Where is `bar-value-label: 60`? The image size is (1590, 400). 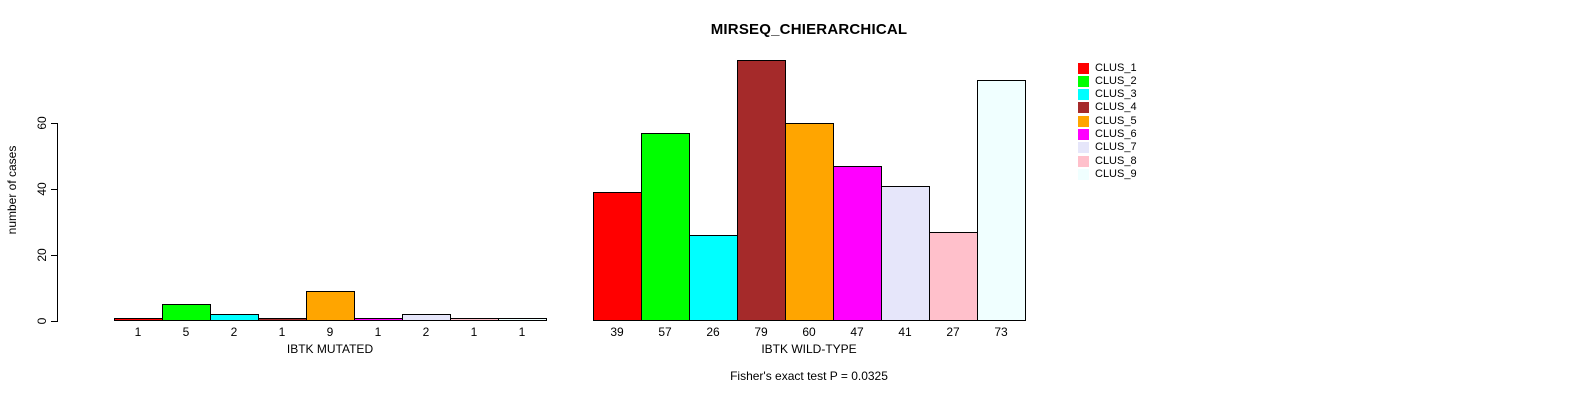
bar-value-label: 60 is located at coordinates (809, 332).